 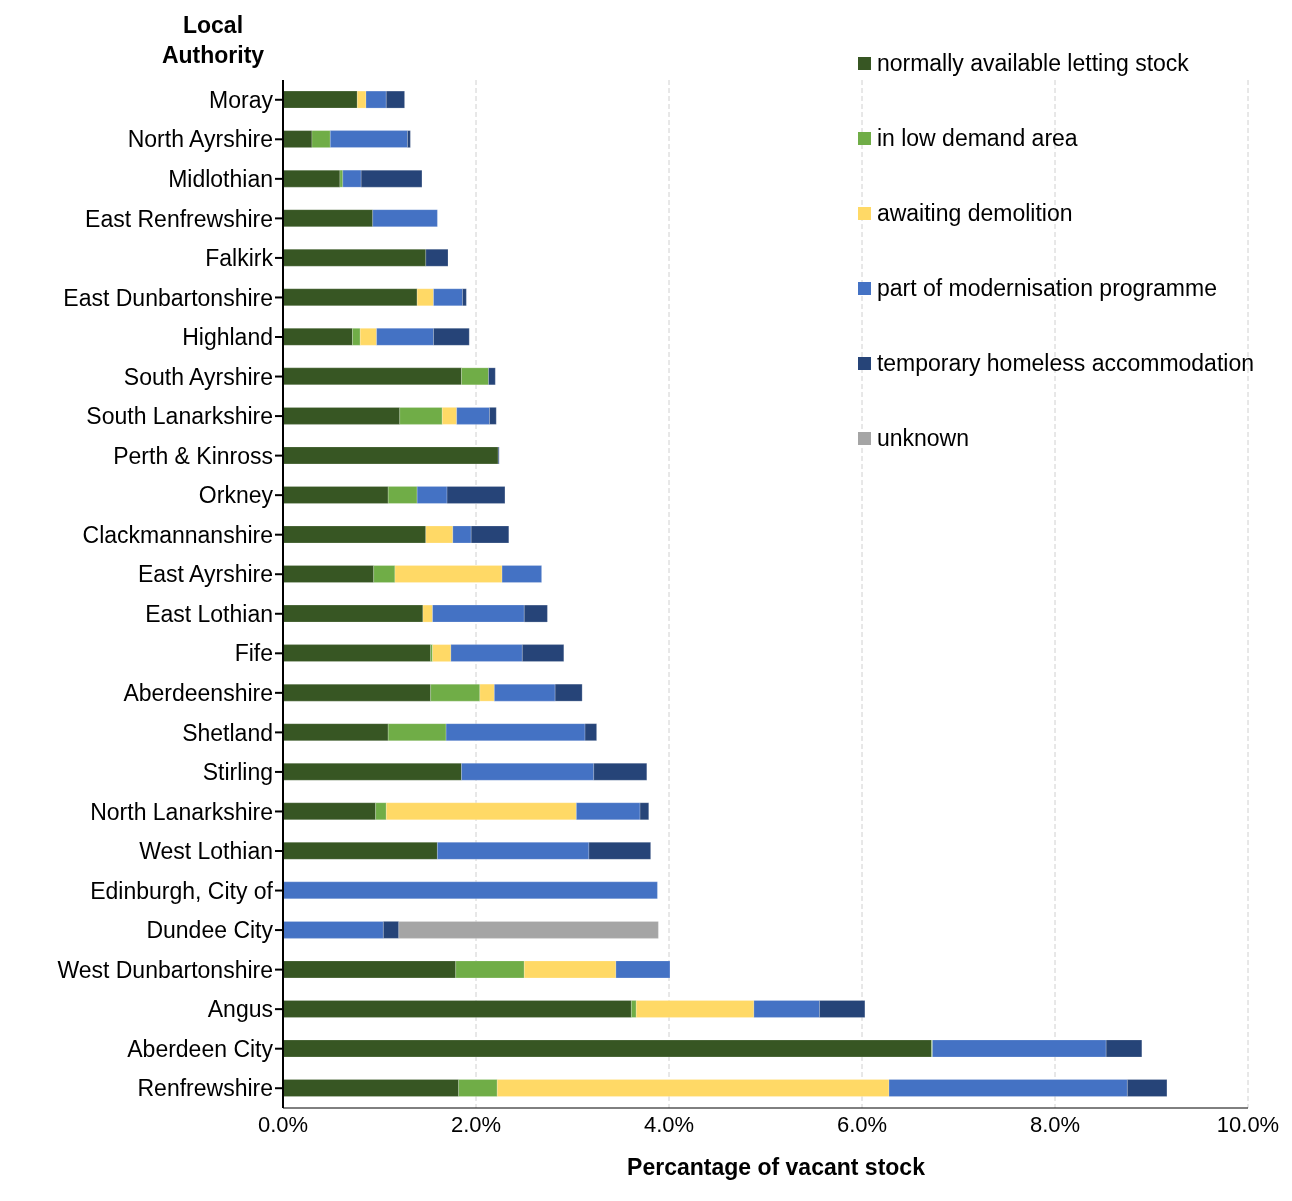 I want to click on y-tick-label: Perth & Kinross, so click(x=193, y=455).